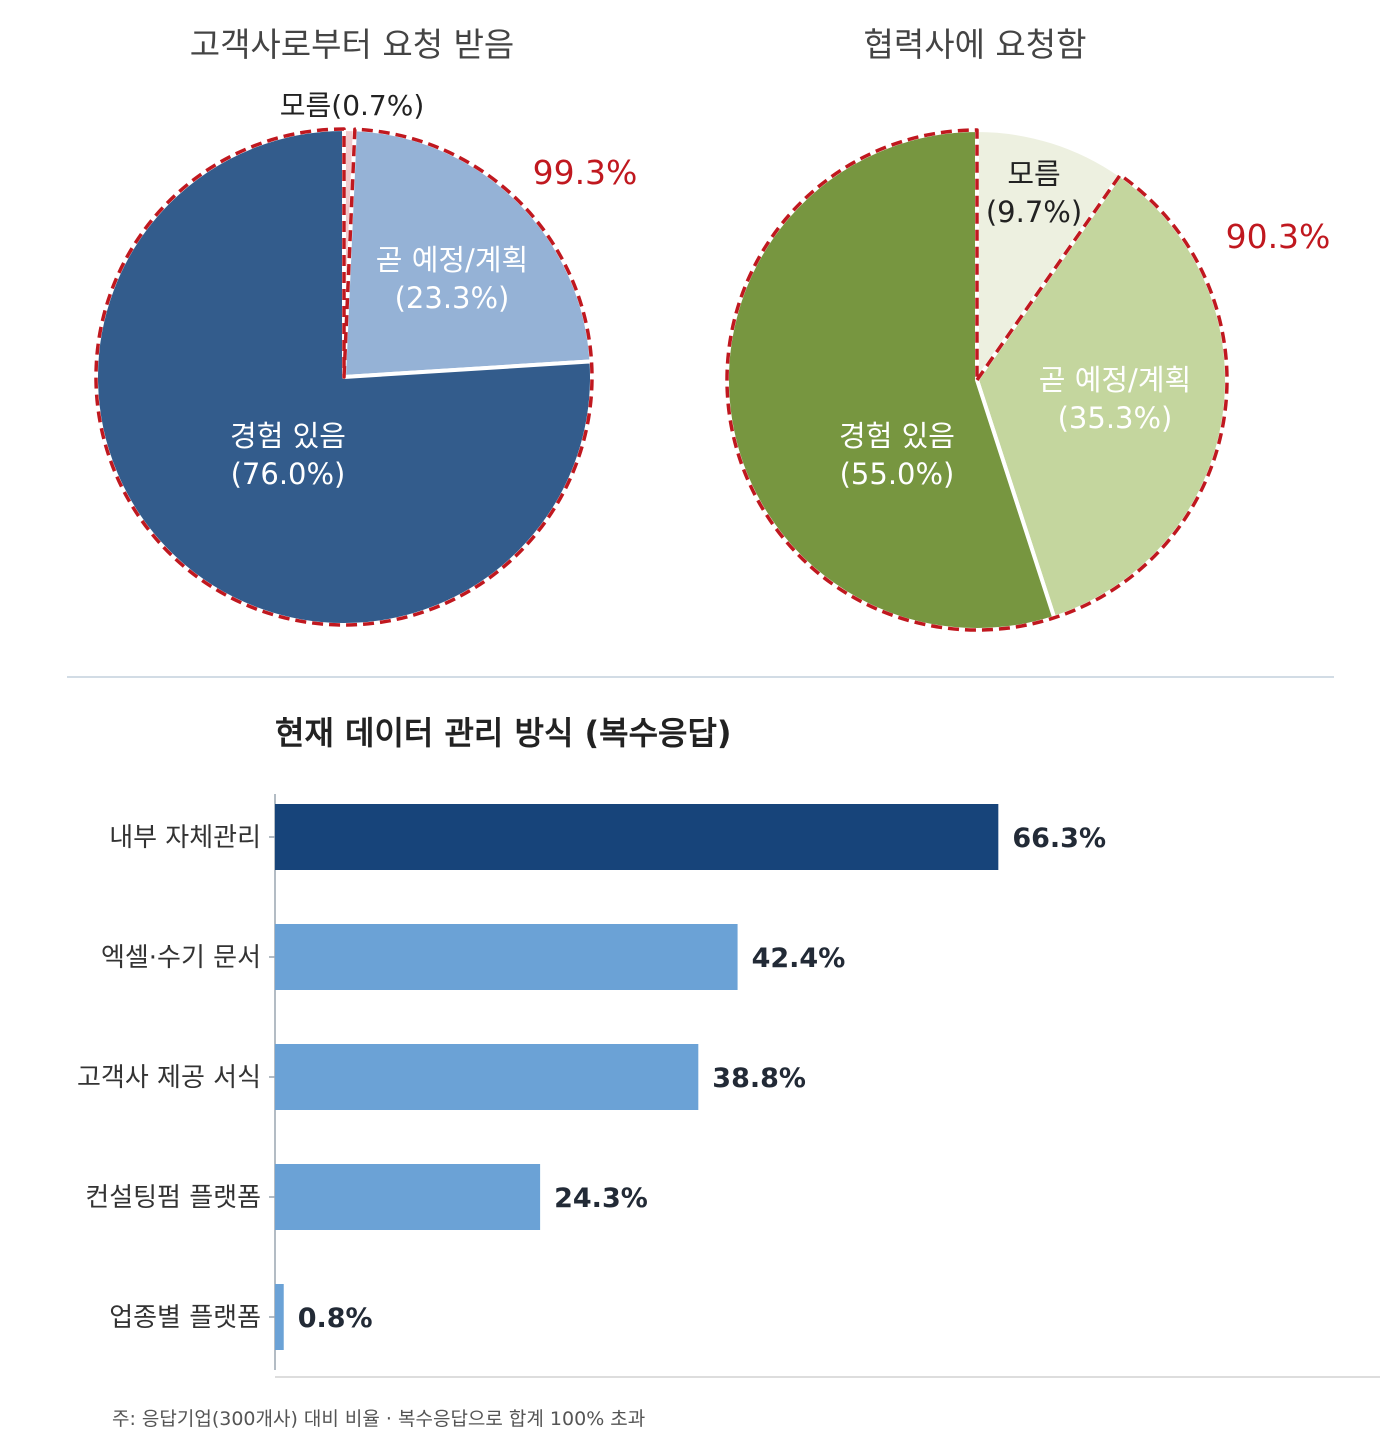  I want to click on pie-1-title: 고객사로부터 요청 받음, so click(352, 44).